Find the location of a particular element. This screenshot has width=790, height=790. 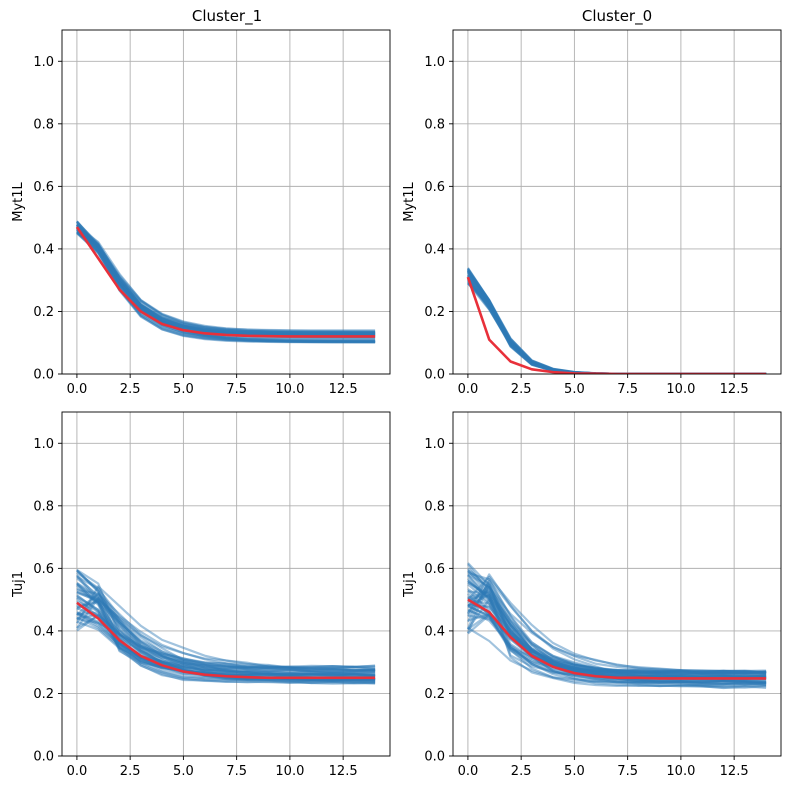

y-tick-label: 0.4 is located at coordinates (434, 631).